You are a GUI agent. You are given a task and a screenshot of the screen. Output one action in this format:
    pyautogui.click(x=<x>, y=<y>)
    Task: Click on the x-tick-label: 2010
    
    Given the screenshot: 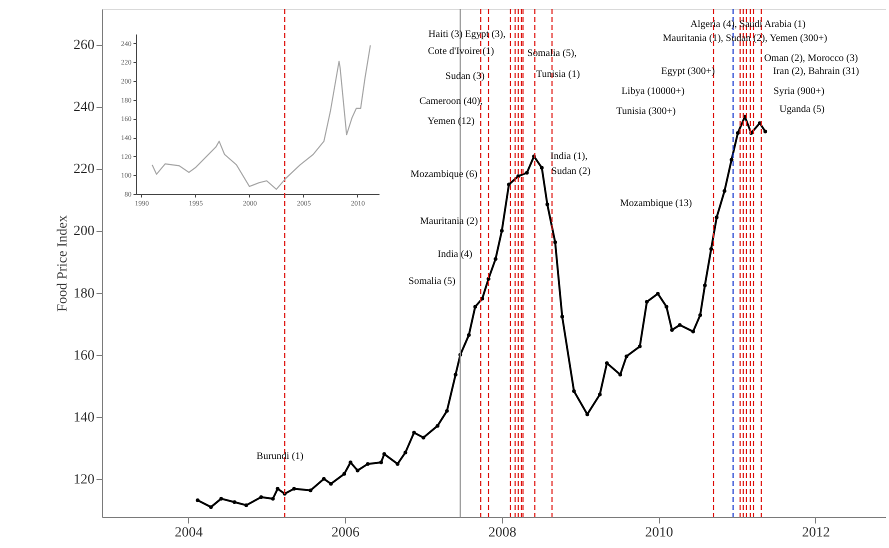 What is the action you would take?
    pyautogui.click(x=659, y=533)
    